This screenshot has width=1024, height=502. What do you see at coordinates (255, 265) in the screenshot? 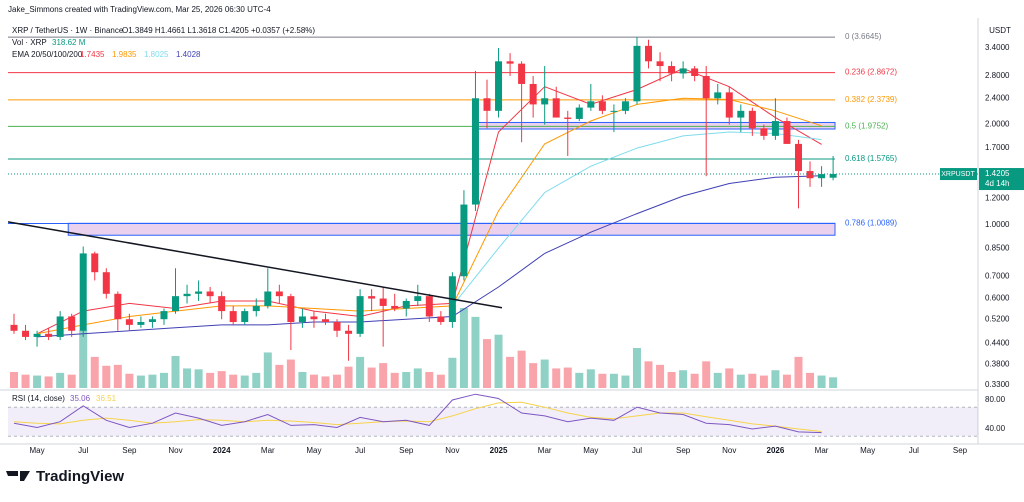
I see `trendline` at bounding box center [255, 265].